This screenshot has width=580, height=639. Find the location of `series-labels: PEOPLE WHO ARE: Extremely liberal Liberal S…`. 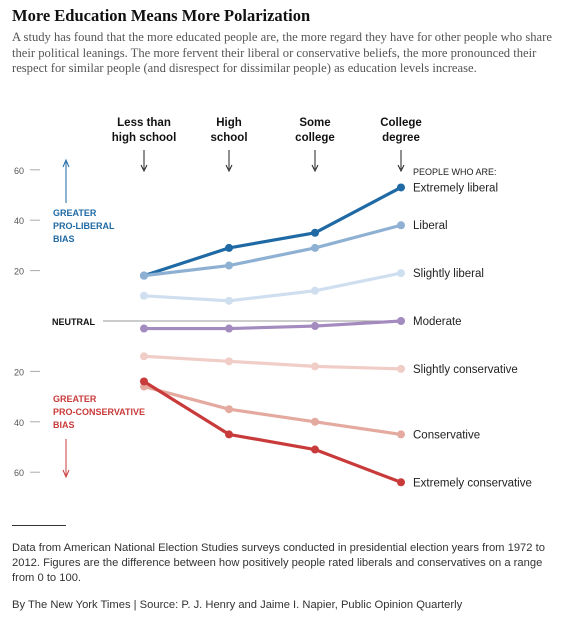

series-labels: PEOPLE WHO ARE: Extremely liberal Liberal S… is located at coordinates (472, 328).